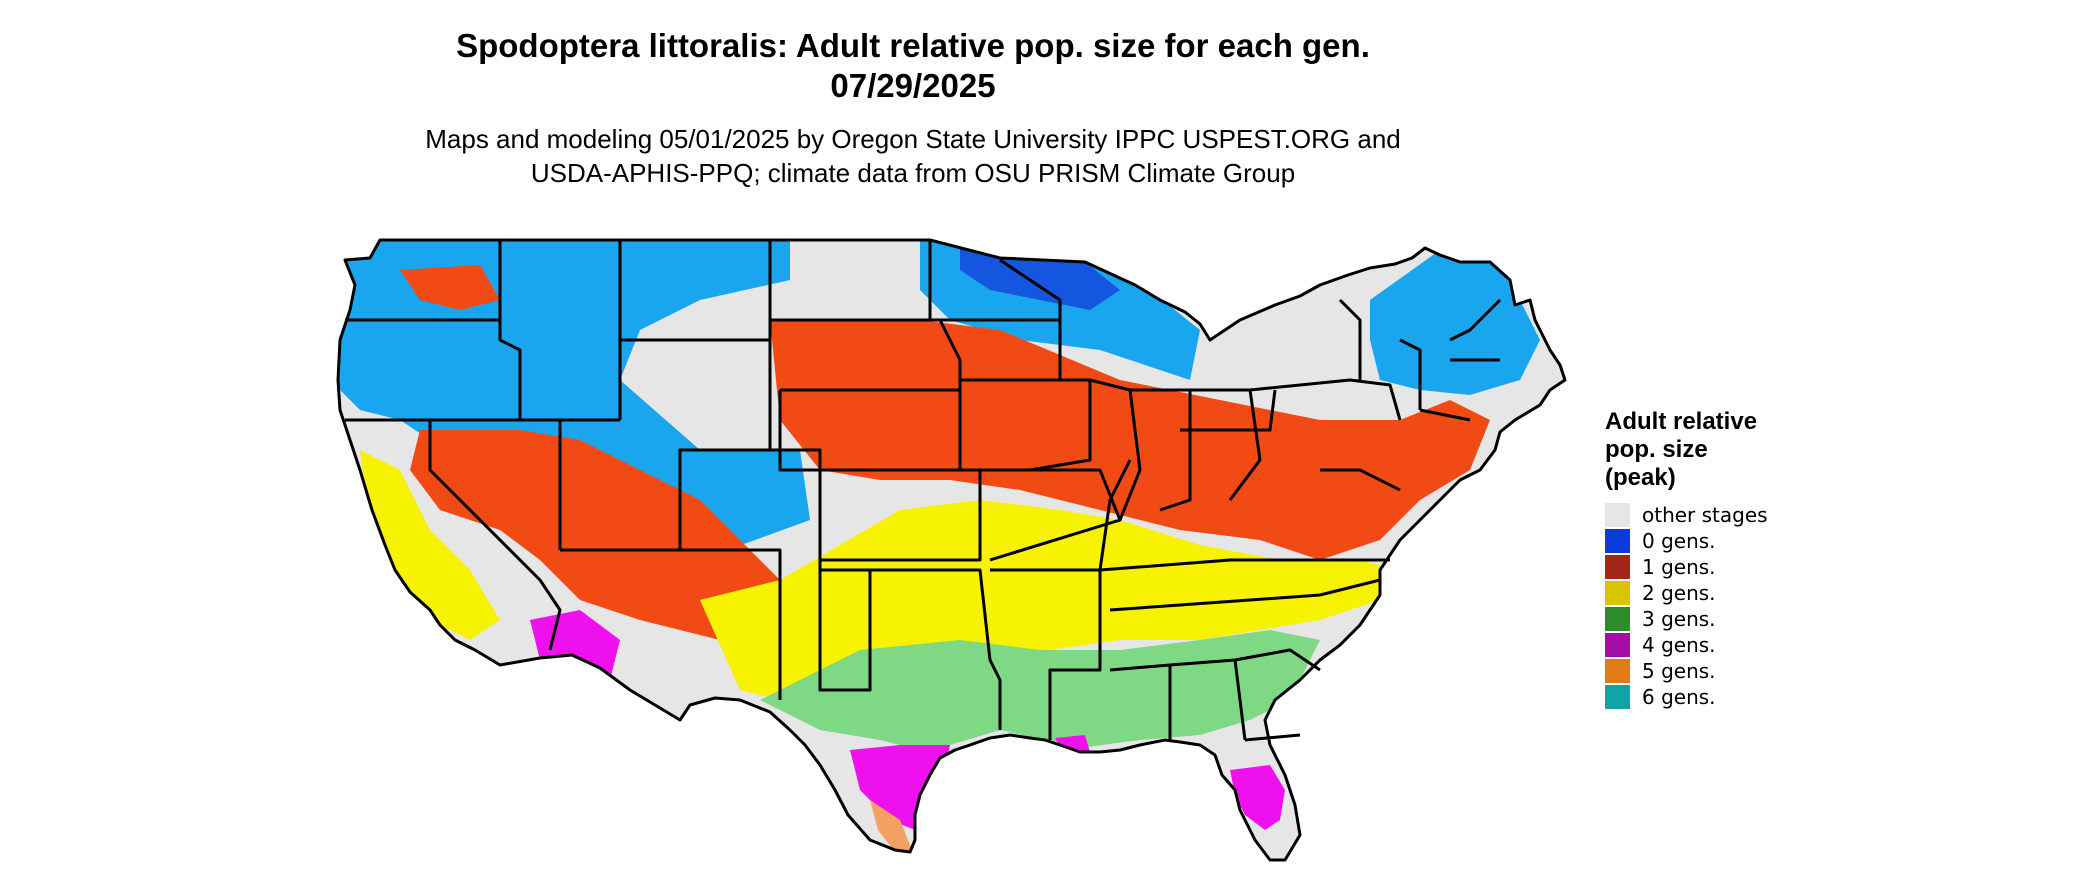  What do you see at coordinates (1755, 593) in the screenshot?
I see `legend-item: 2 gens.` at bounding box center [1755, 593].